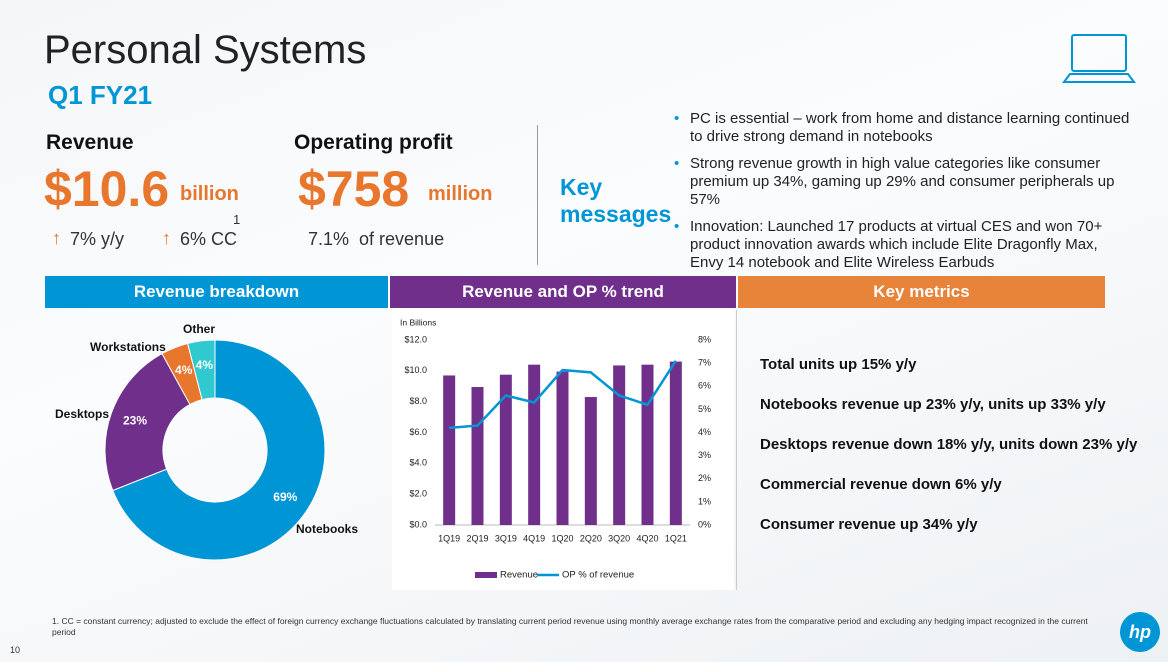 Image resolution: width=1168 pixels, height=662 pixels. I want to click on page-number: 10, so click(15, 650).